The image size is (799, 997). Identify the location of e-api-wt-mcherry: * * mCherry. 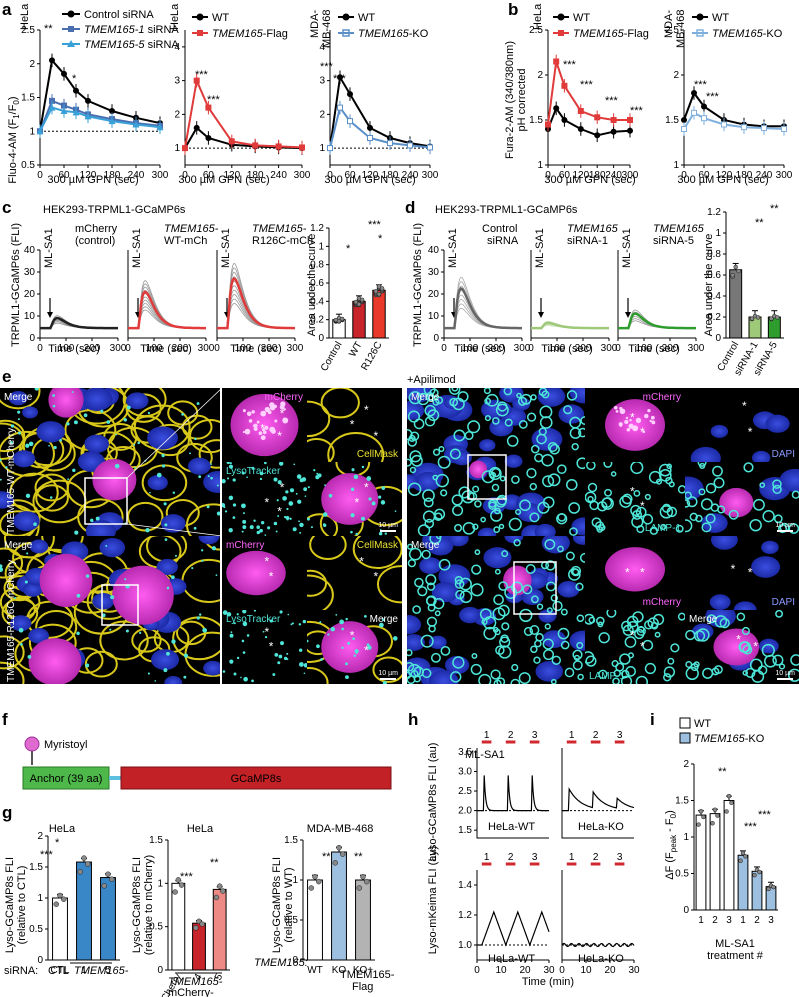
(635, 425).